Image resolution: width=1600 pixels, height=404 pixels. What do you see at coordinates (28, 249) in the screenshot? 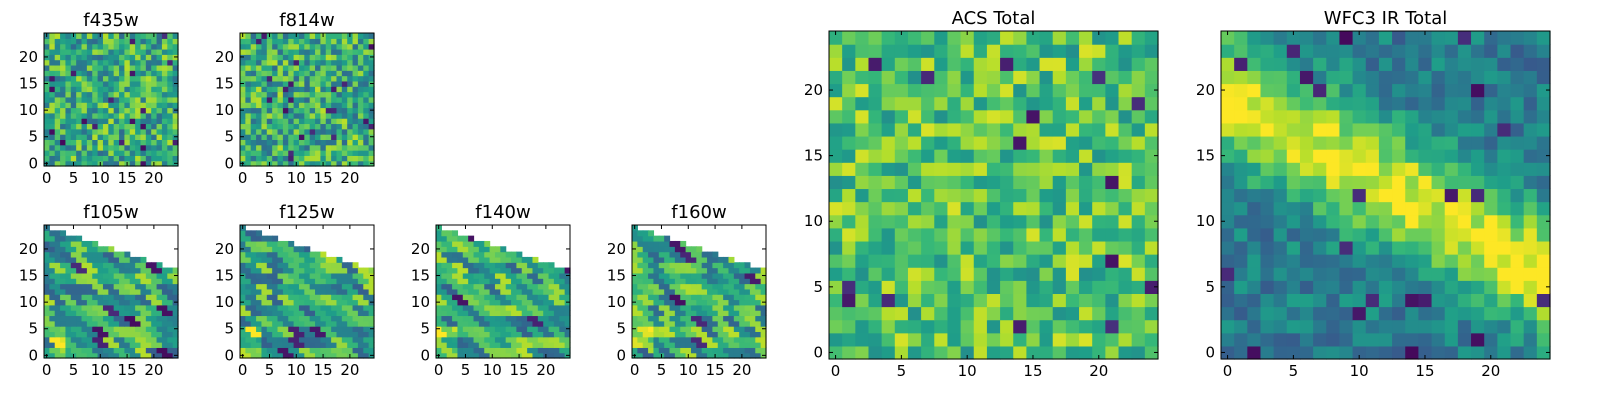
I see `y-tick-label: 20` at bounding box center [28, 249].